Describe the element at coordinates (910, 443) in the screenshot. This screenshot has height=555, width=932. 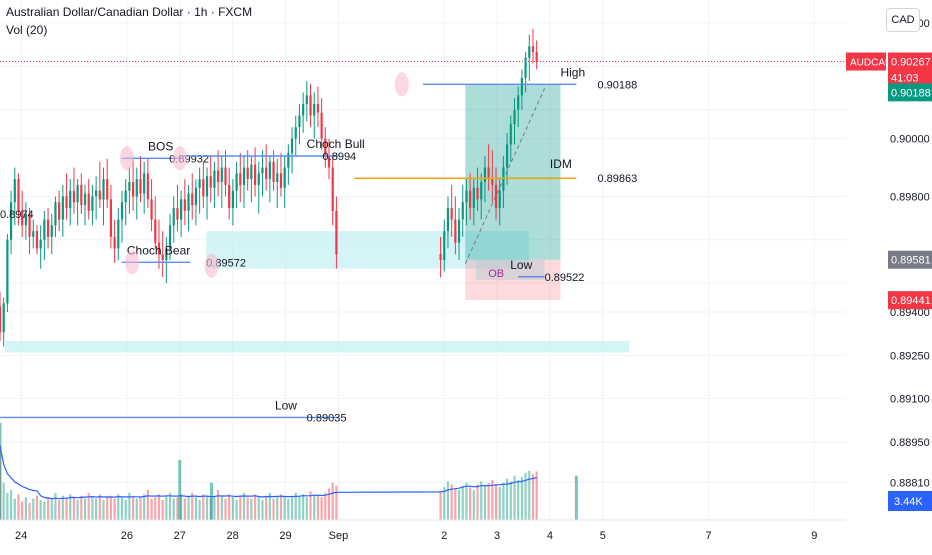
I see `price-tick-label: 0.88950` at that location.